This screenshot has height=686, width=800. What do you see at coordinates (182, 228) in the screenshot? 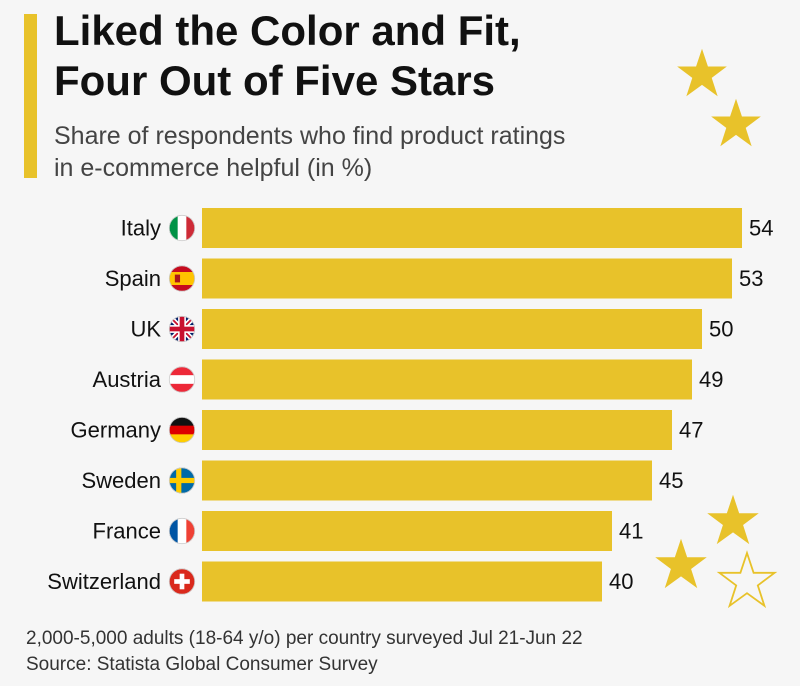
I see `italy-flag-icon` at bounding box center [182, 228].